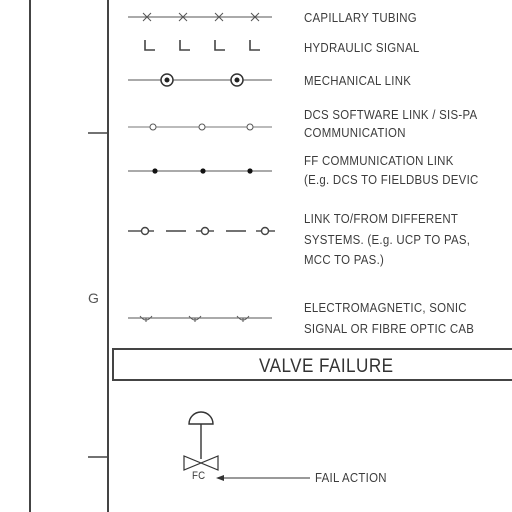  What do you see at coordinates (385, 307) in the screenshot?
I see `legend-label-electromagnetic: ELECTROMAGNETIC, SONIC` at bounding box center [385, 307].